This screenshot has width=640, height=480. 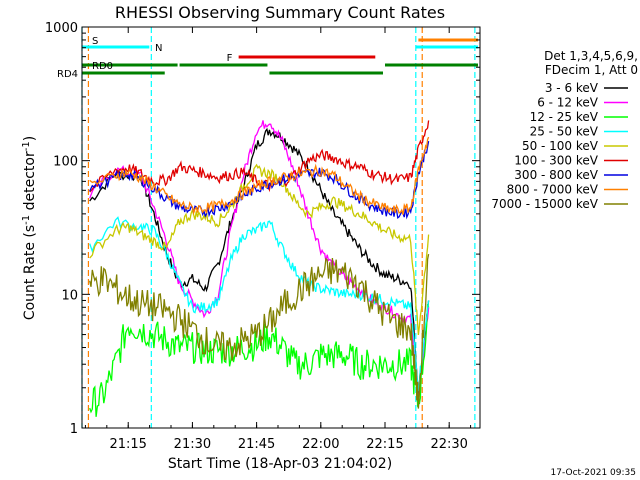 What do you see at coordinates (553, 190) in the screenshot?
I see `legend-entry-7: 800 - 7000 keV` at bounding box center [553, 190].